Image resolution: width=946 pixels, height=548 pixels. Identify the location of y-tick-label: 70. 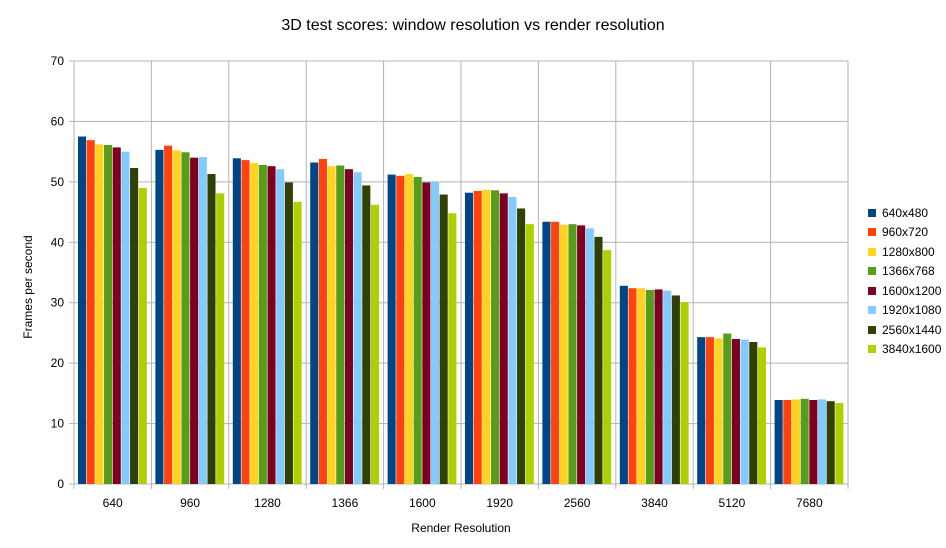
(58, 61).